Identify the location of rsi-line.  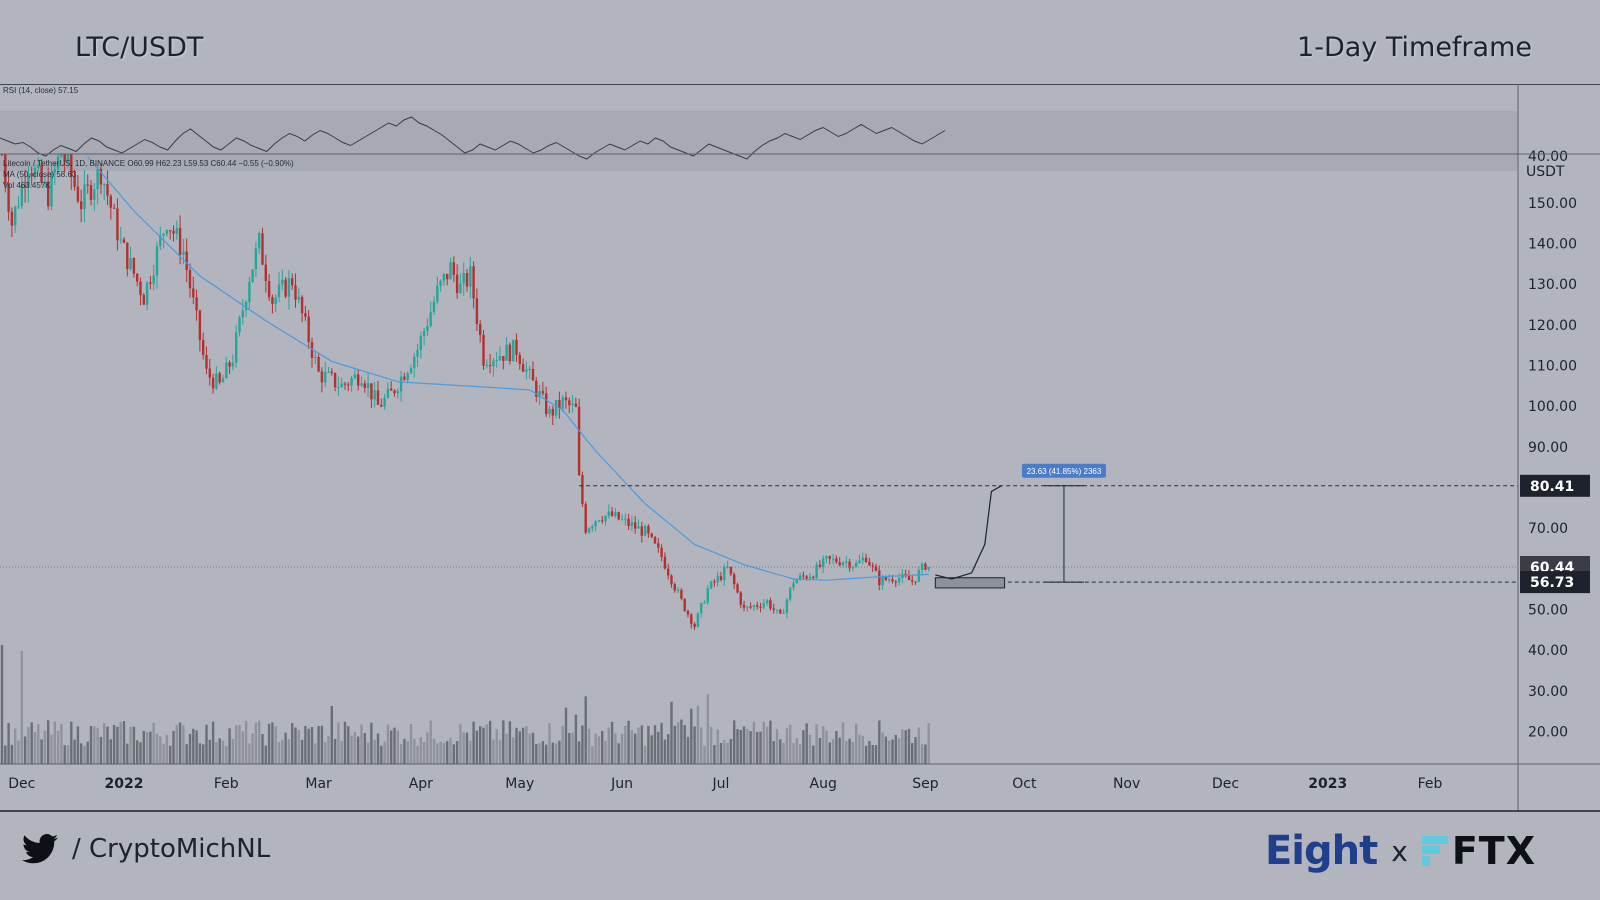
(473, 138).